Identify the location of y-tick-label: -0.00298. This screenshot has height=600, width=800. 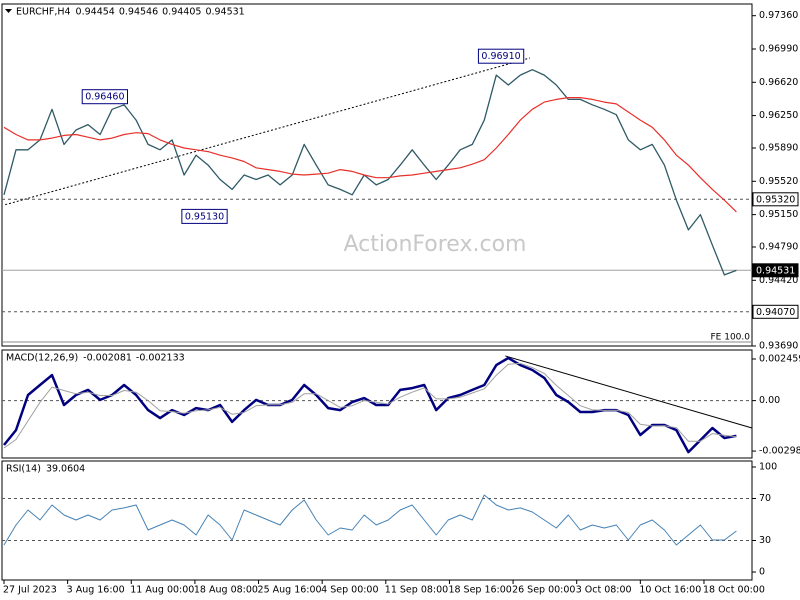
(779, 451).